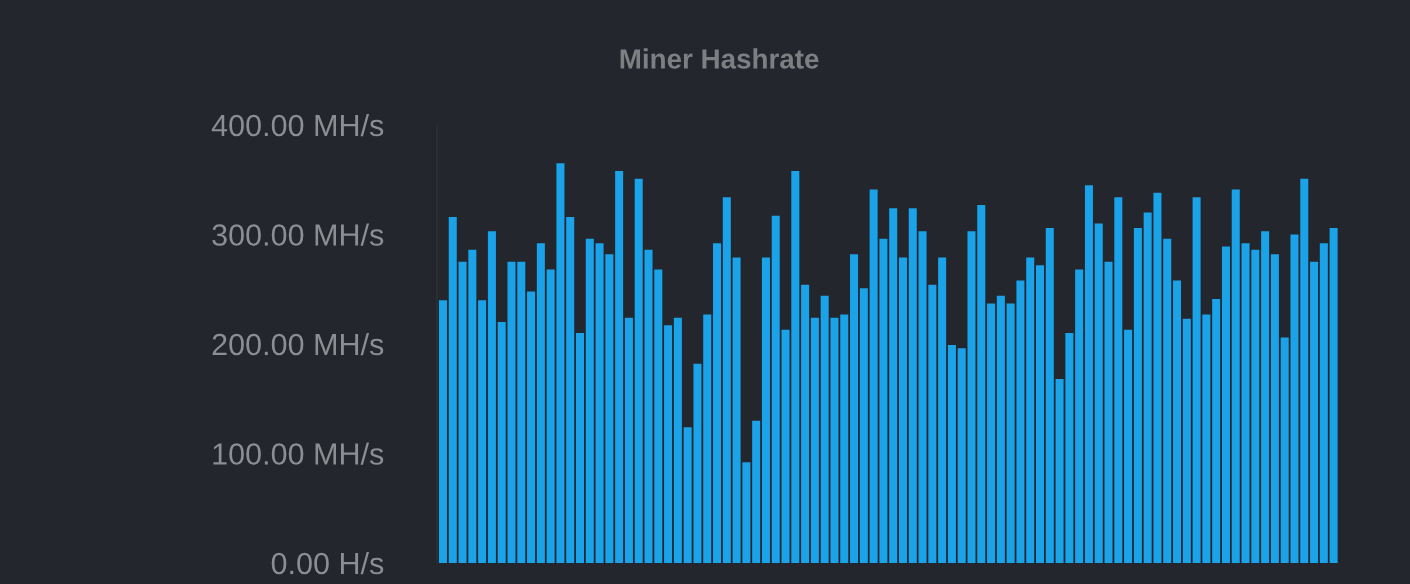 The image size is (1410, 584). I want to click on y-tick-label: 400.00 MH/s, so click(297, 125).